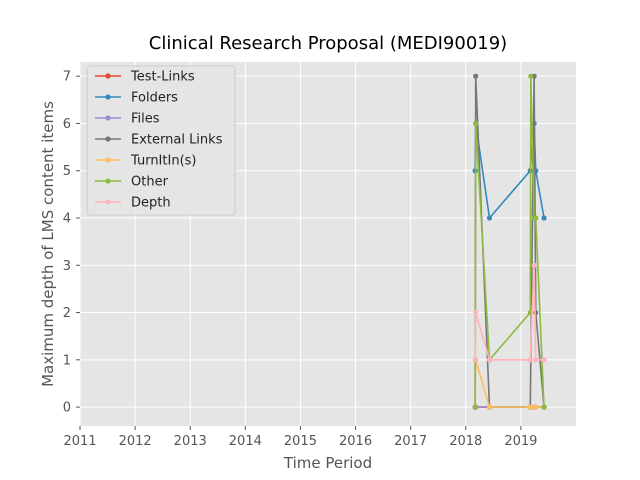 The height and width of the screenshot is (480, 640). Describe the element at coordinates (67, 266) in the screenshot. I see `y-tick-label: 3` at that location.